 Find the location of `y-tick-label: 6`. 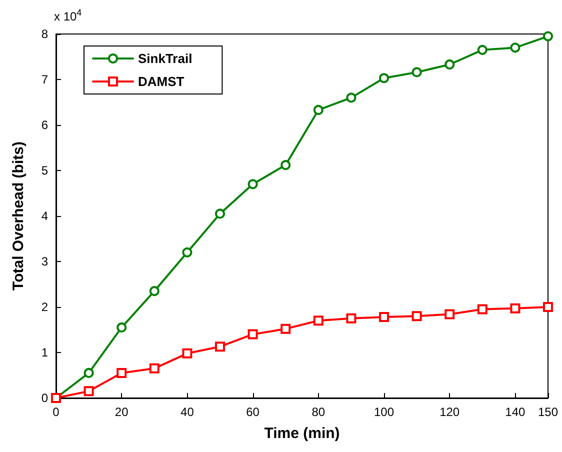

y-tick-label: 6 is located at coordinates (44, 125).